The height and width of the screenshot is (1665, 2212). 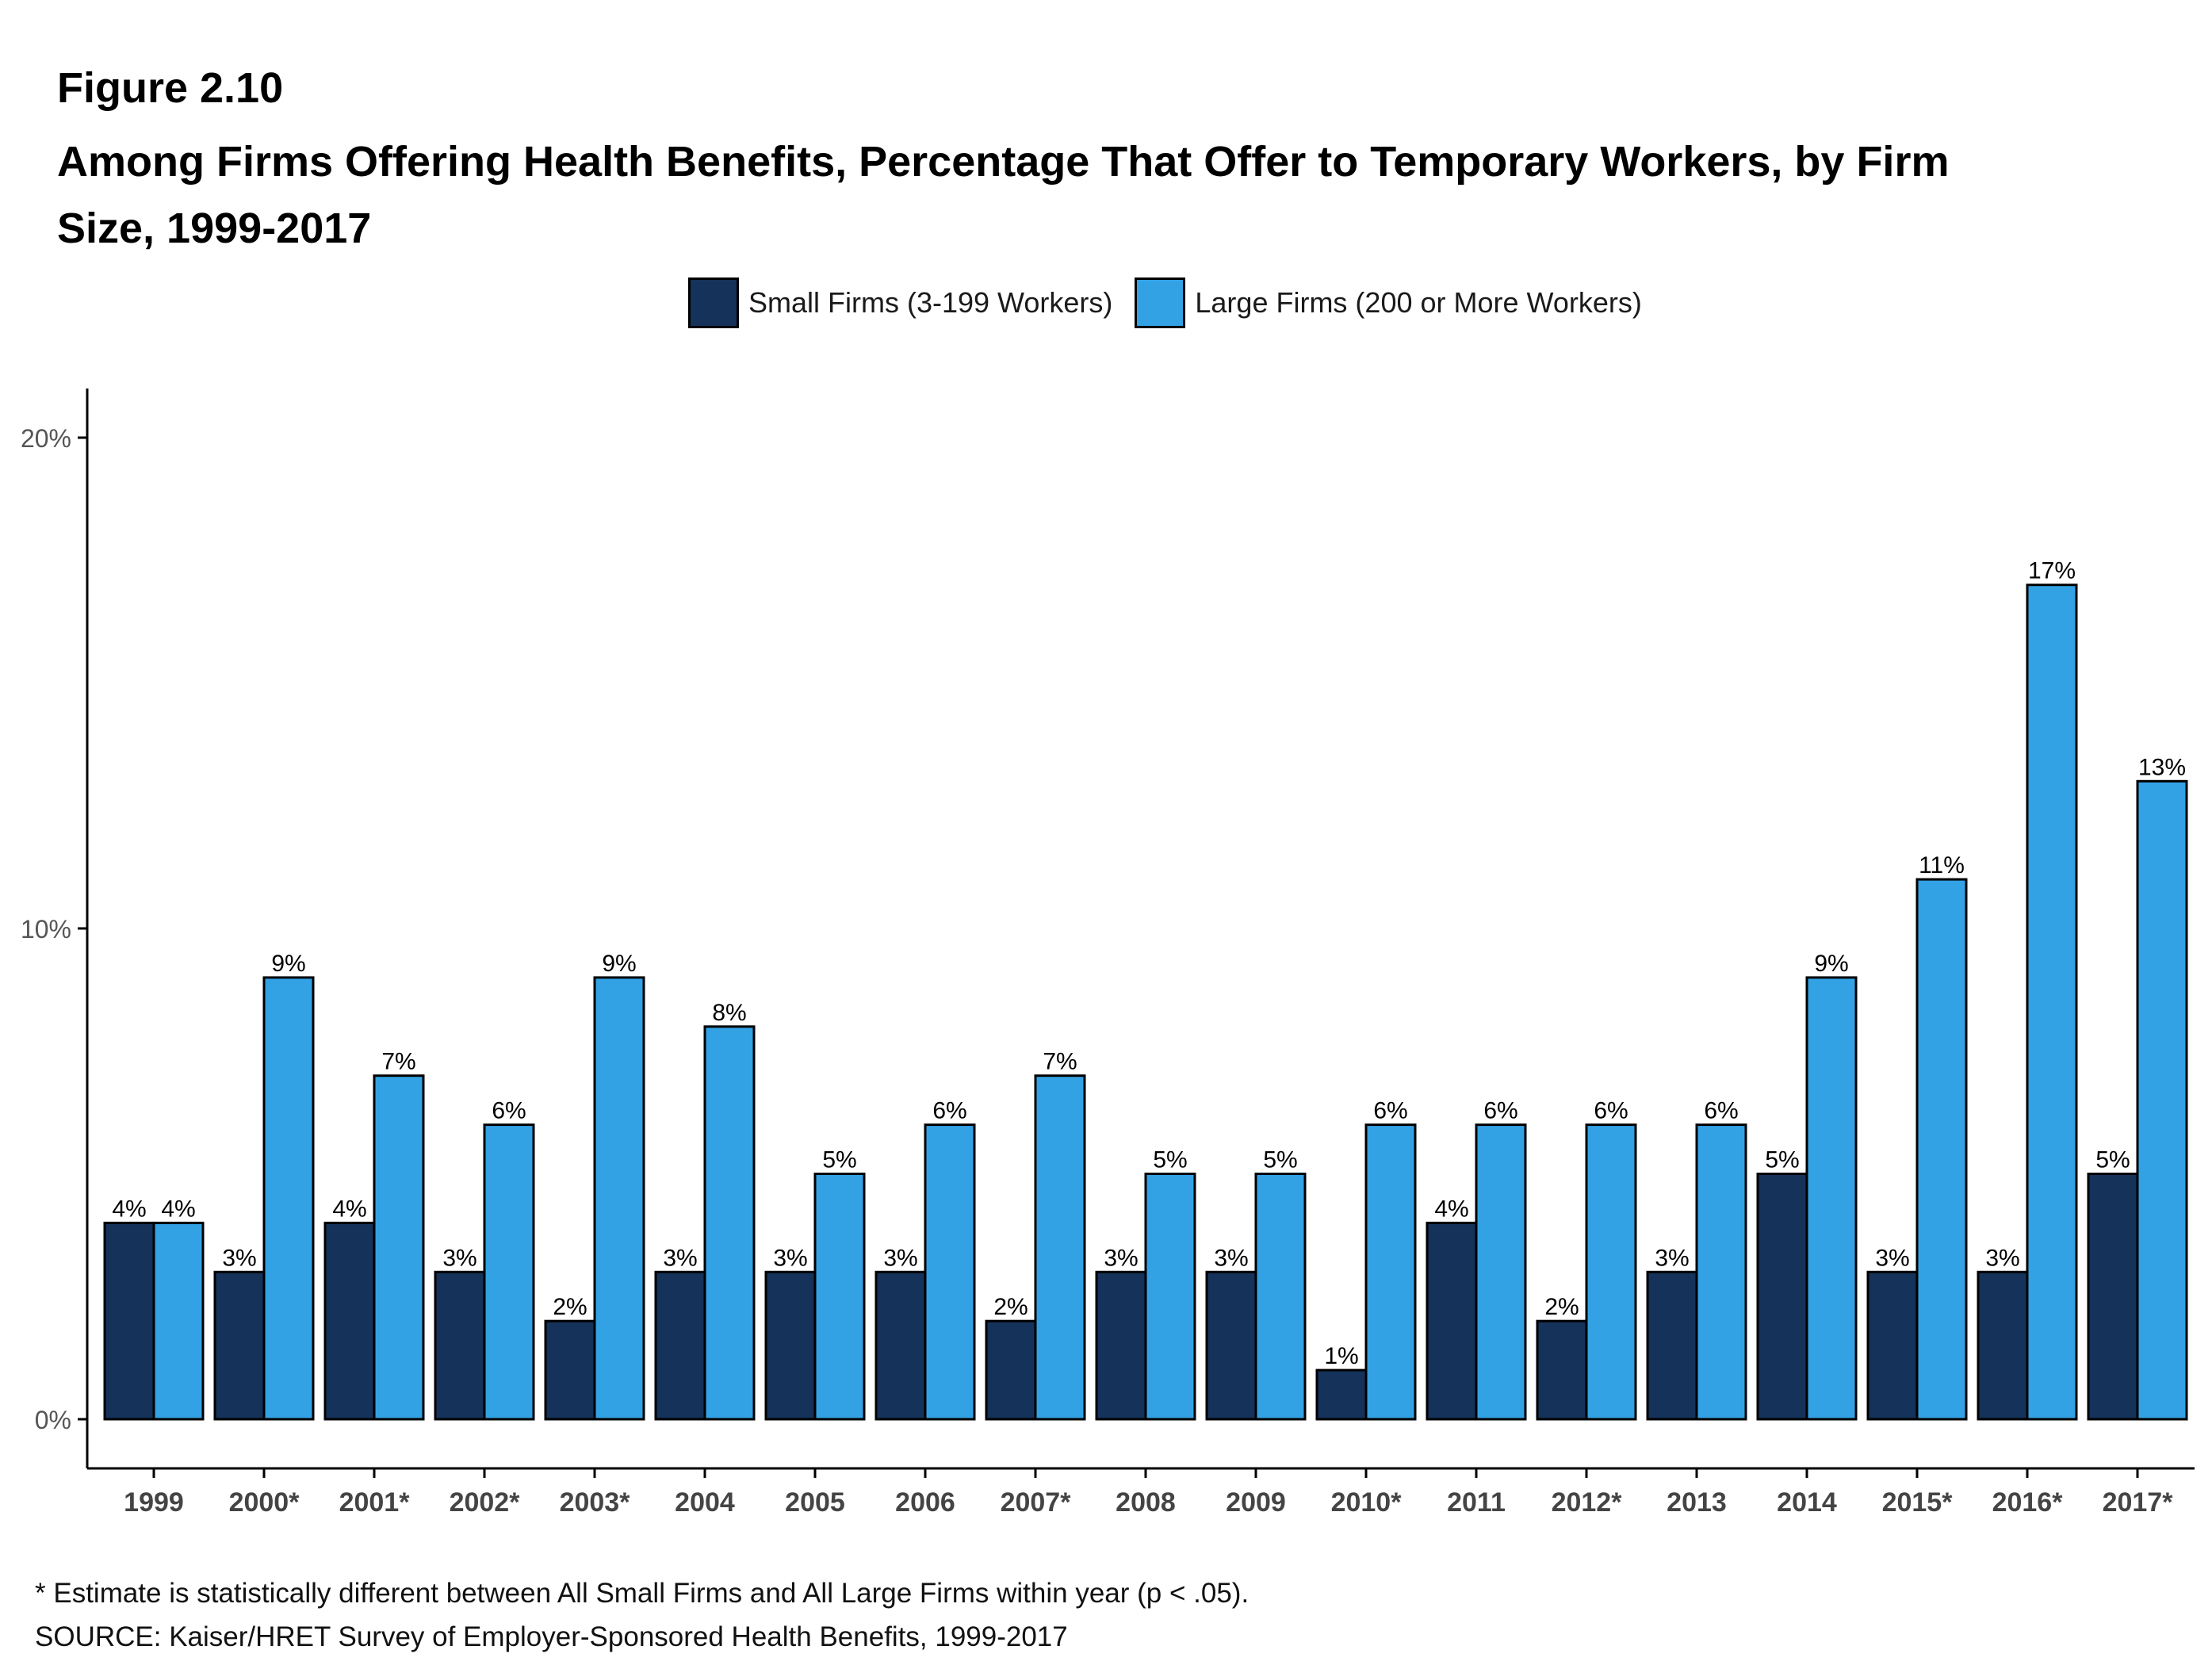 What do you see at coordinates (714, 303) in the screenshot?
I see `legend-swatch-small-firms` at bounding box center [714, 303].